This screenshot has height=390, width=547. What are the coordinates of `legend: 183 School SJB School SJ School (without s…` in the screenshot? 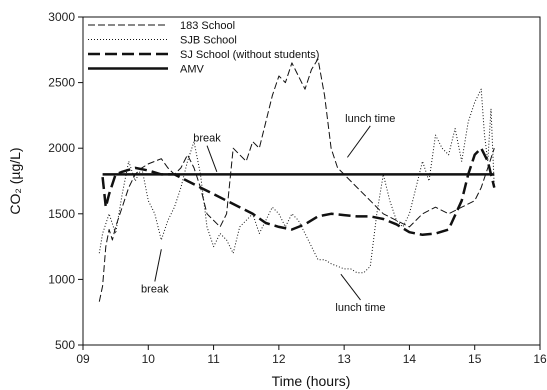 It's located at (203, 48).